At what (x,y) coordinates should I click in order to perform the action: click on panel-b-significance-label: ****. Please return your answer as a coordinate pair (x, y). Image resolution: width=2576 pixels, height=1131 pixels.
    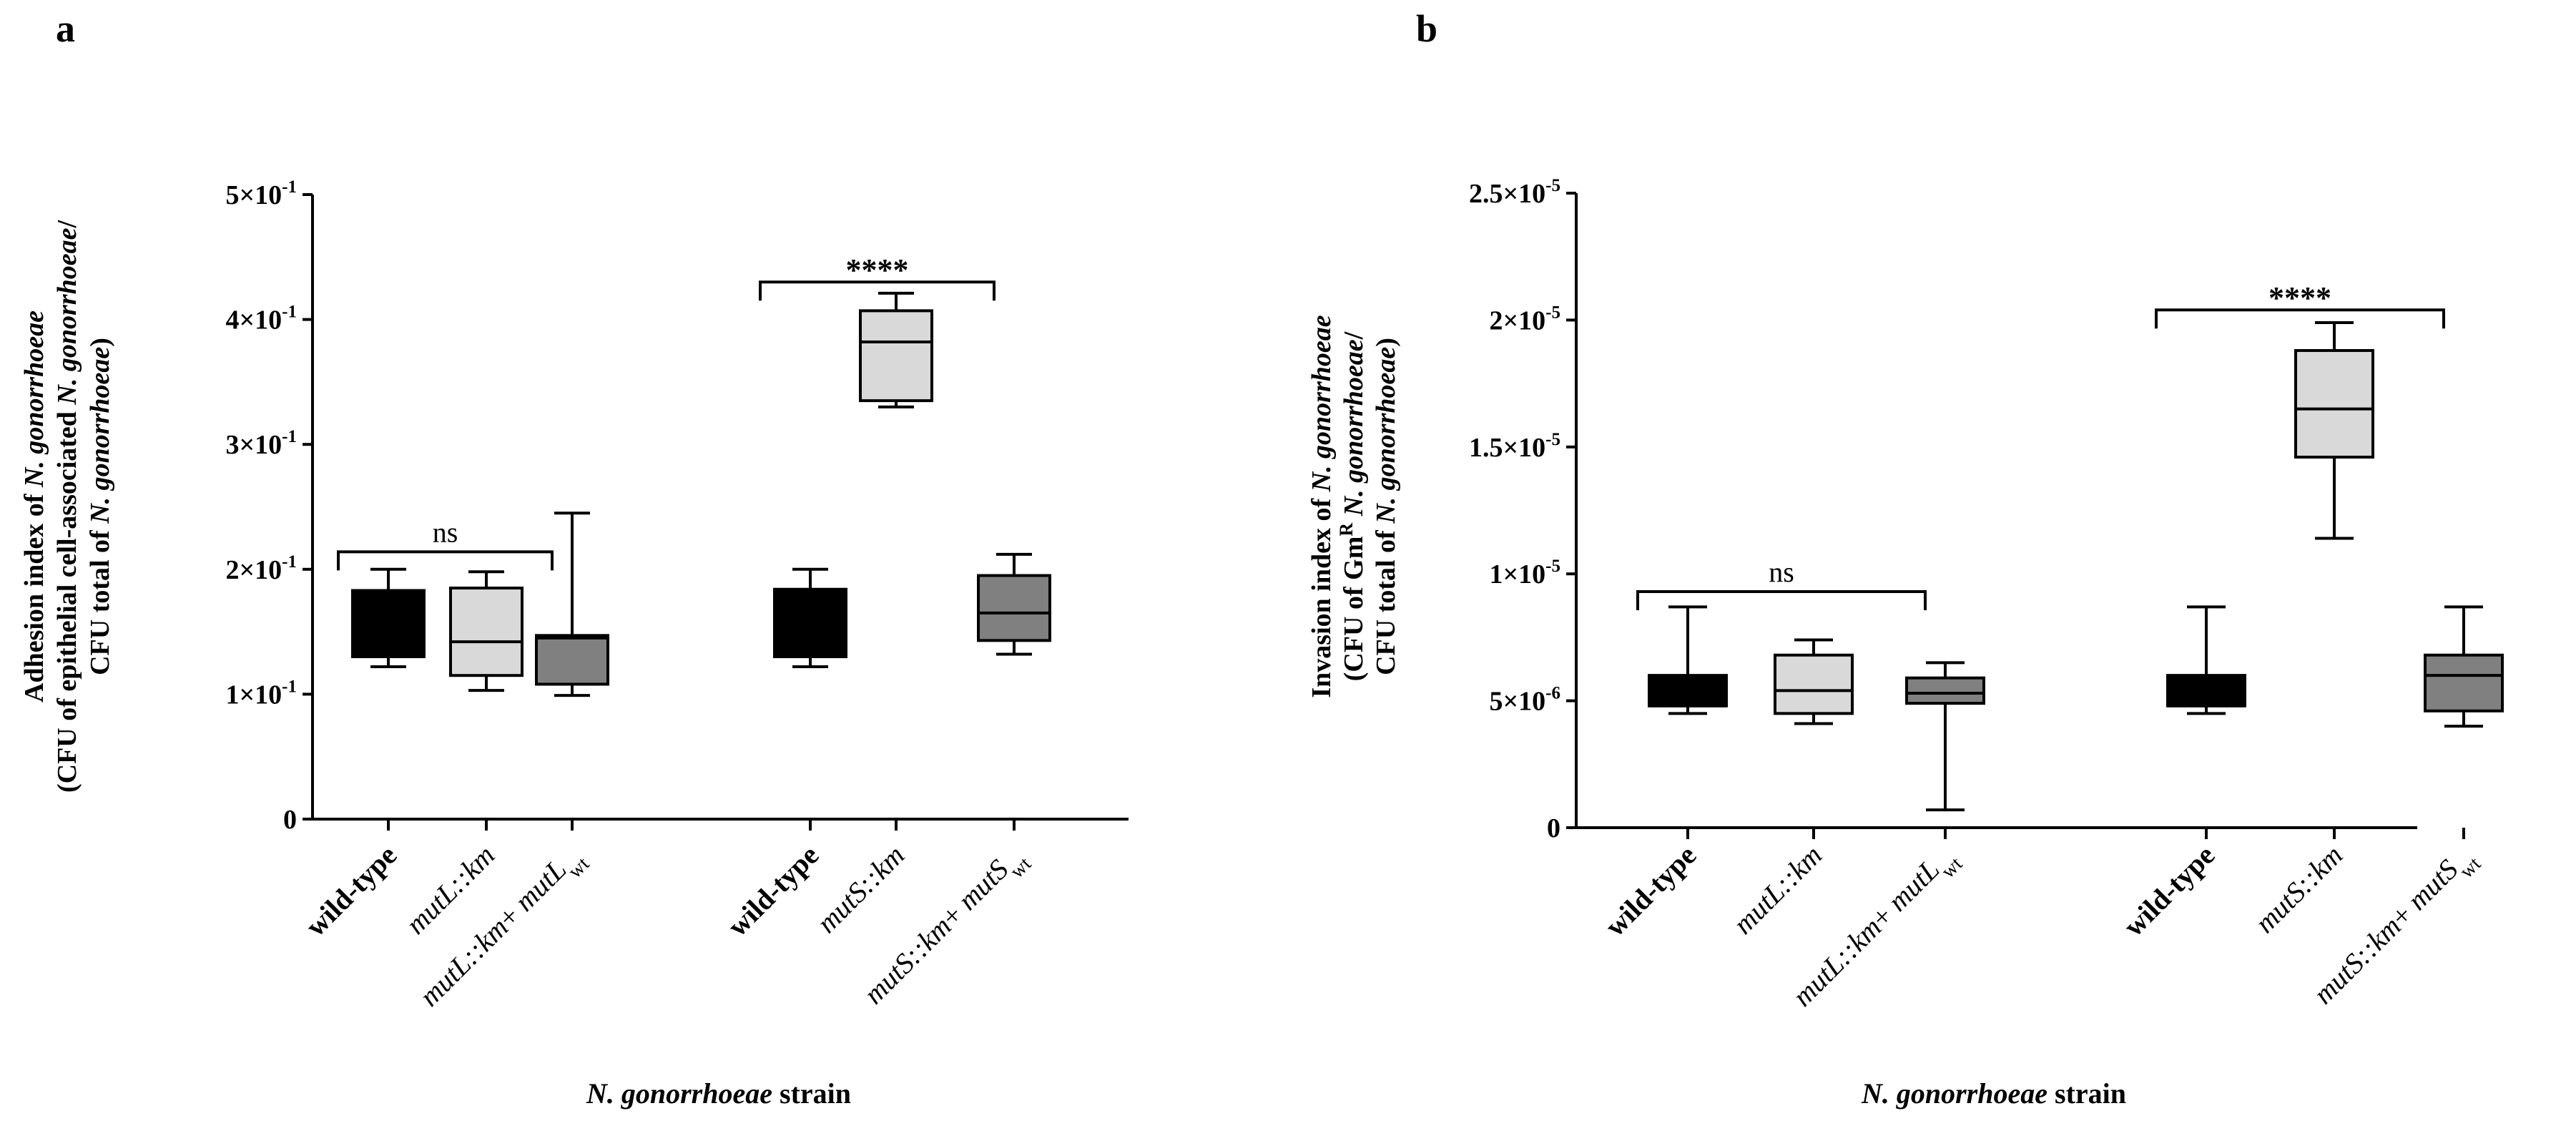
    Looking at the image, I should click on (2300, 297).